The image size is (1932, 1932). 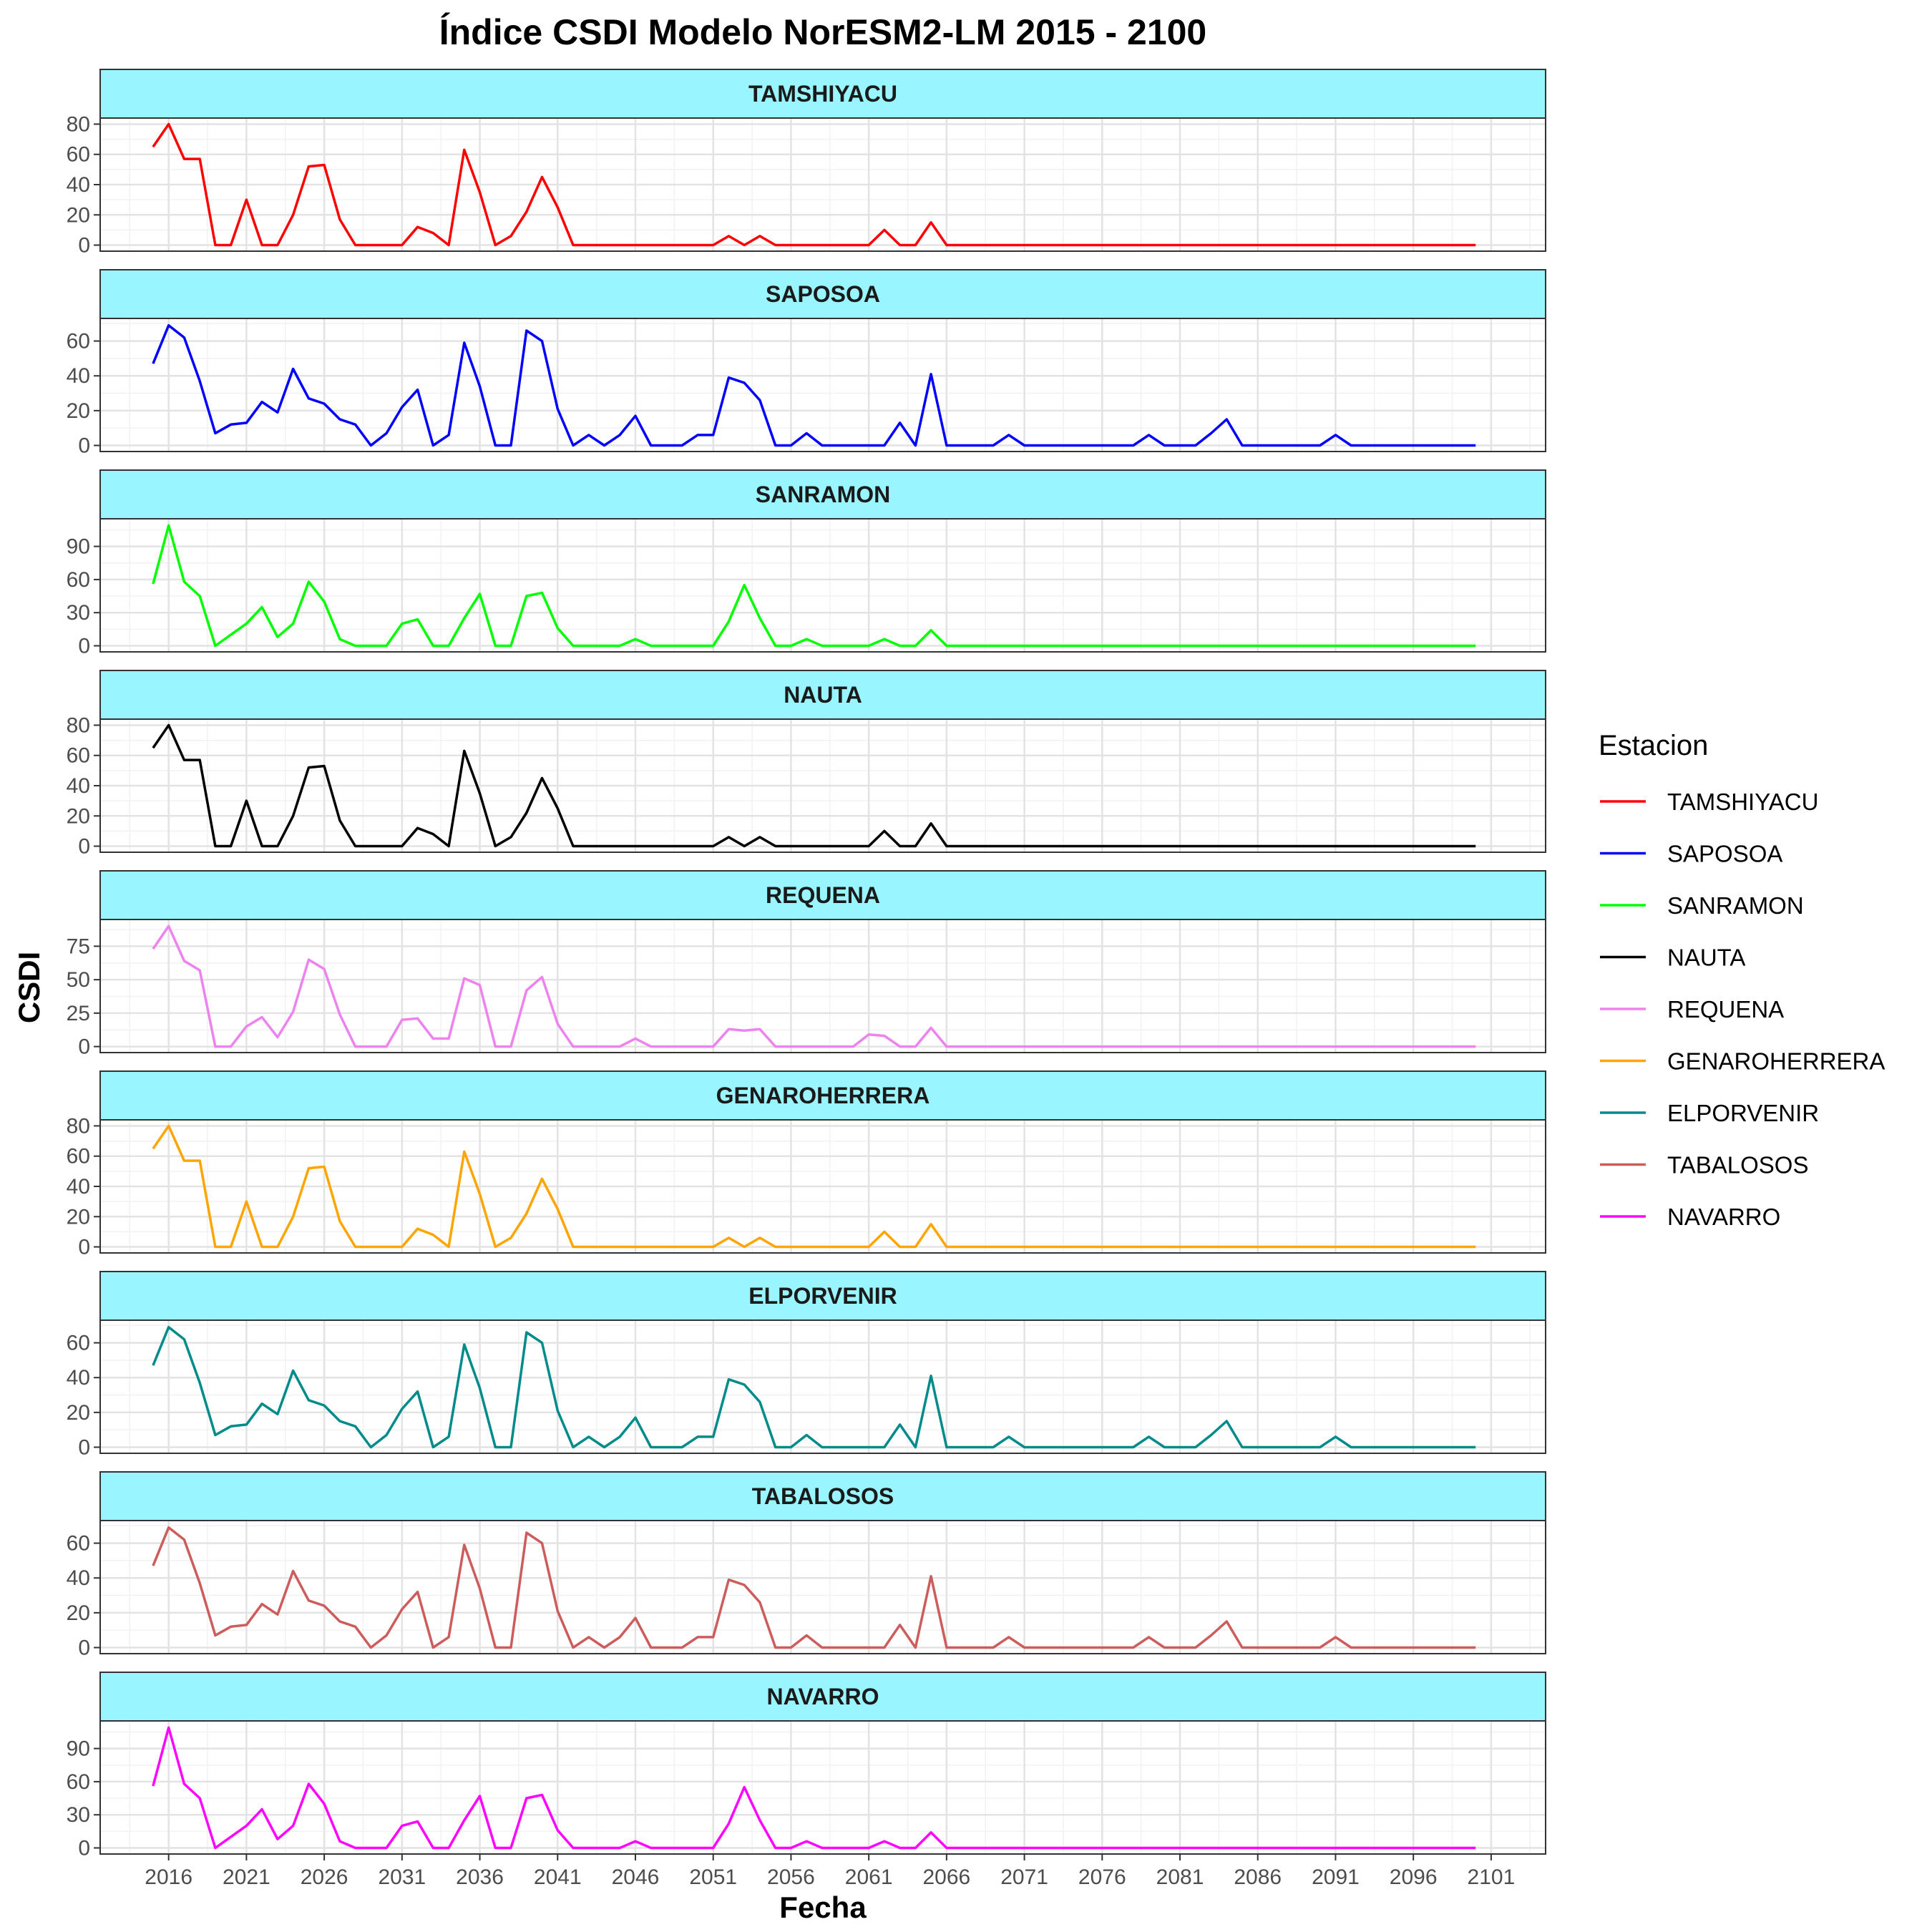 I want to click on x-tick-label: 2031, so click(x=402, y=1877).